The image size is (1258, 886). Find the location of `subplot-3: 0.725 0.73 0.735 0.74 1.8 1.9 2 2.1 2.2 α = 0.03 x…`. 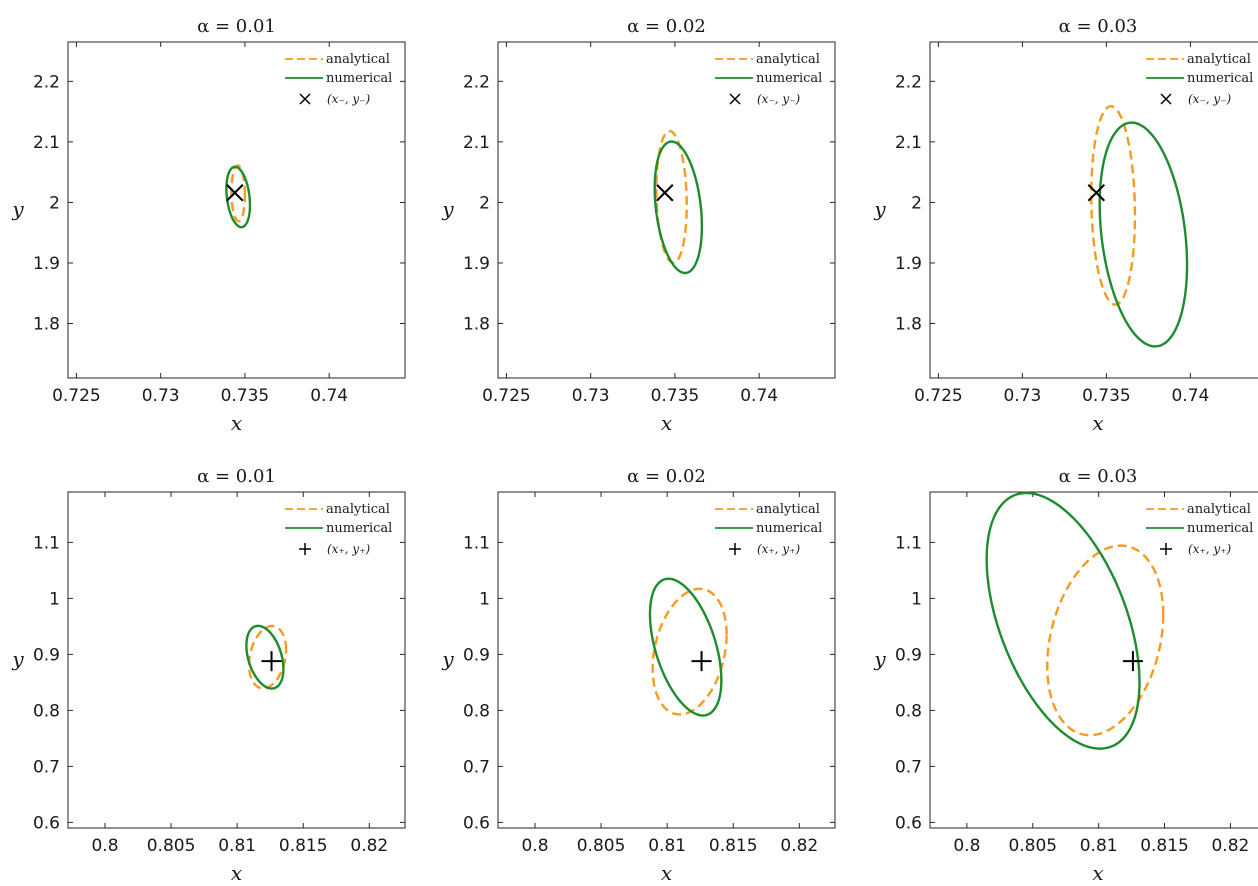

subplot-3: 0.725 0.73 0.735 0.74 1.8 1.9 2 2.1 2.2 α = 0.03 x… is located at coordinates (1065, 225).